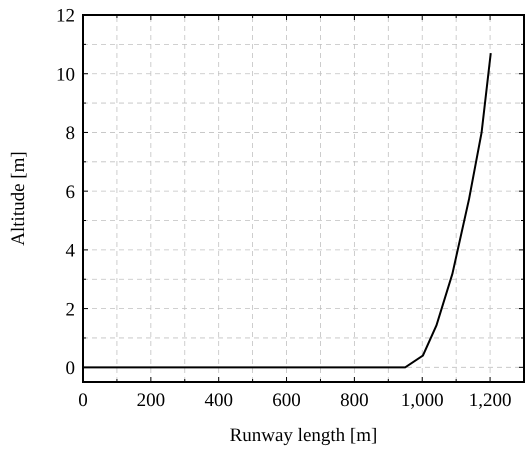 The image size is (525, 459). Describe the element at coordinates (286, 400) in the screenshot. I see `x-tick-label: 600` at that location.